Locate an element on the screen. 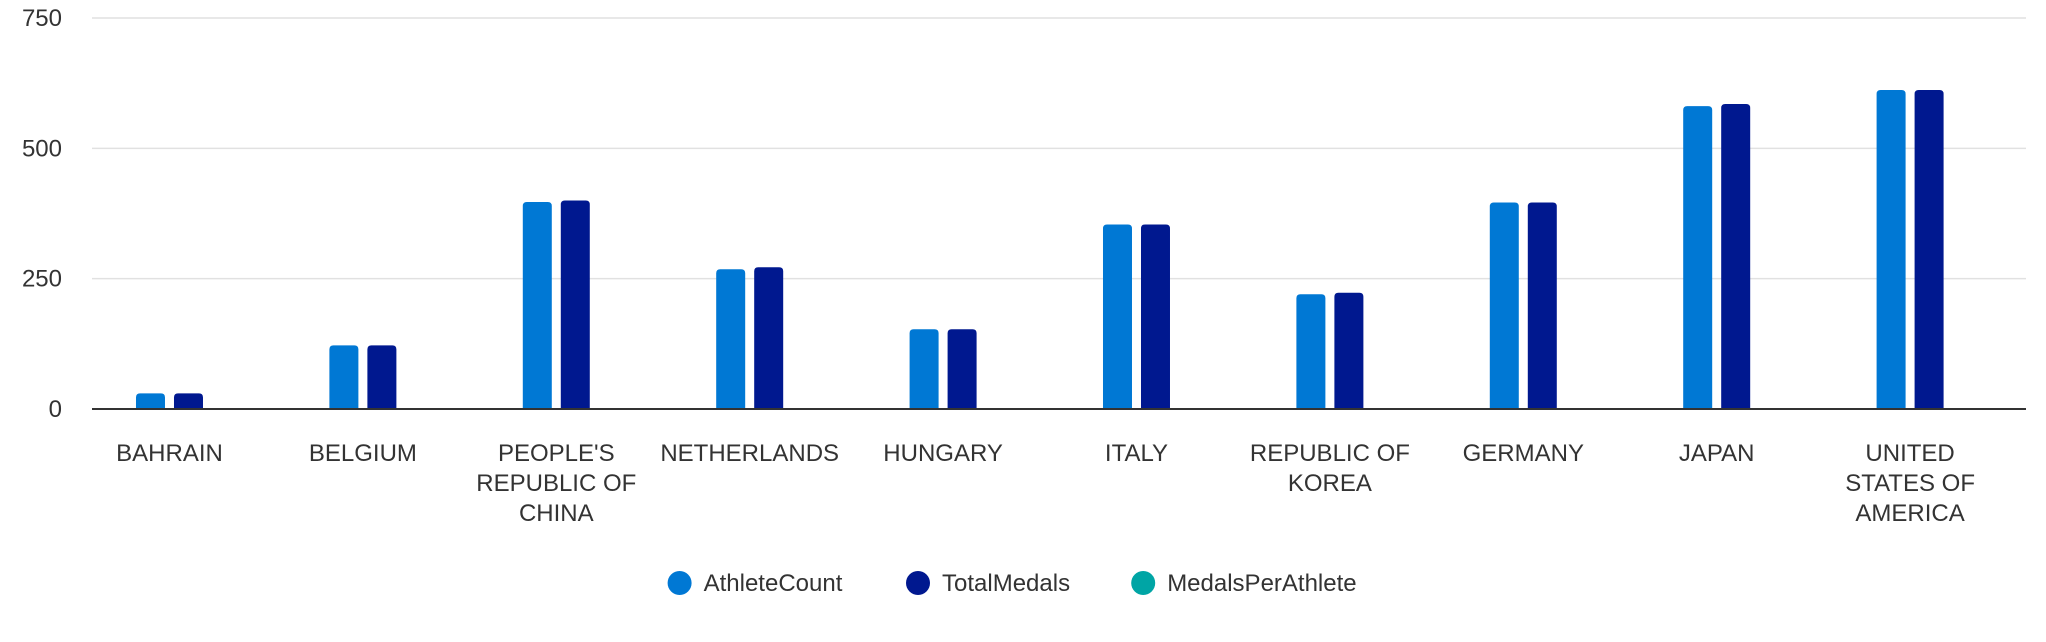  x-tick-label-line: ITALY is located at coordinates (1136, 453).